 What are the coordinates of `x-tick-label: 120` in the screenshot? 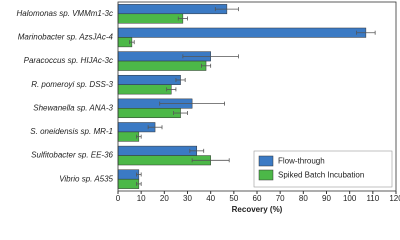 It's located at (394, 198).